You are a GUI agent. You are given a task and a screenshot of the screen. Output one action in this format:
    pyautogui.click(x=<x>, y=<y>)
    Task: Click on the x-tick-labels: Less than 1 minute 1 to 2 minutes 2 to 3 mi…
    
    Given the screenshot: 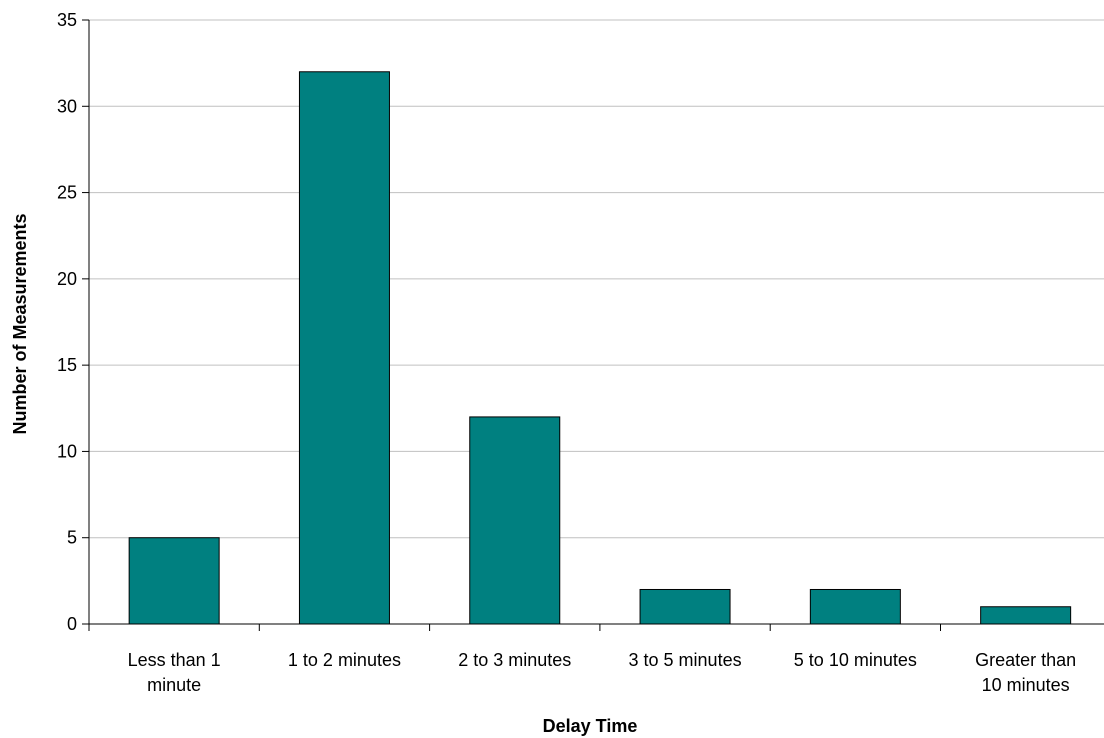 What is the action you would take?
    pyautogui.click(x=602, y=672)
    